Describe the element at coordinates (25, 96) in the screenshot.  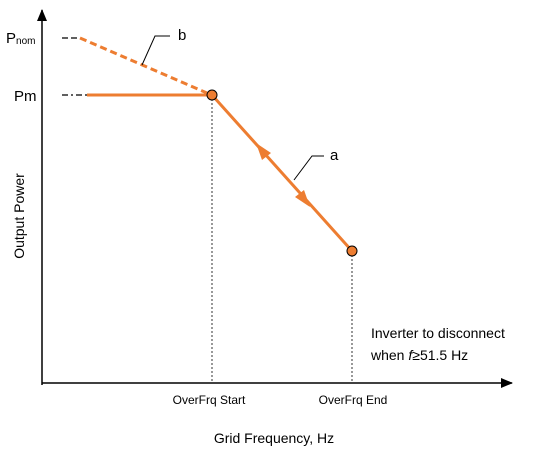
I see `pm-label: Pm` at that location.